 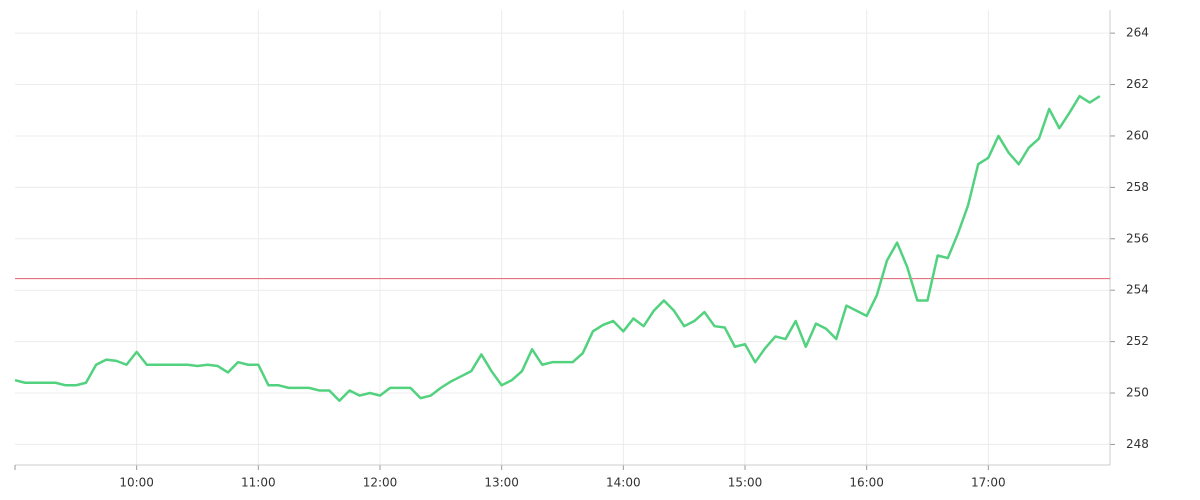 What do you see at coordinates (380, 483) in the screenshot?
I see `x-tick-label: 12:00` at bounding box center [380, 483].